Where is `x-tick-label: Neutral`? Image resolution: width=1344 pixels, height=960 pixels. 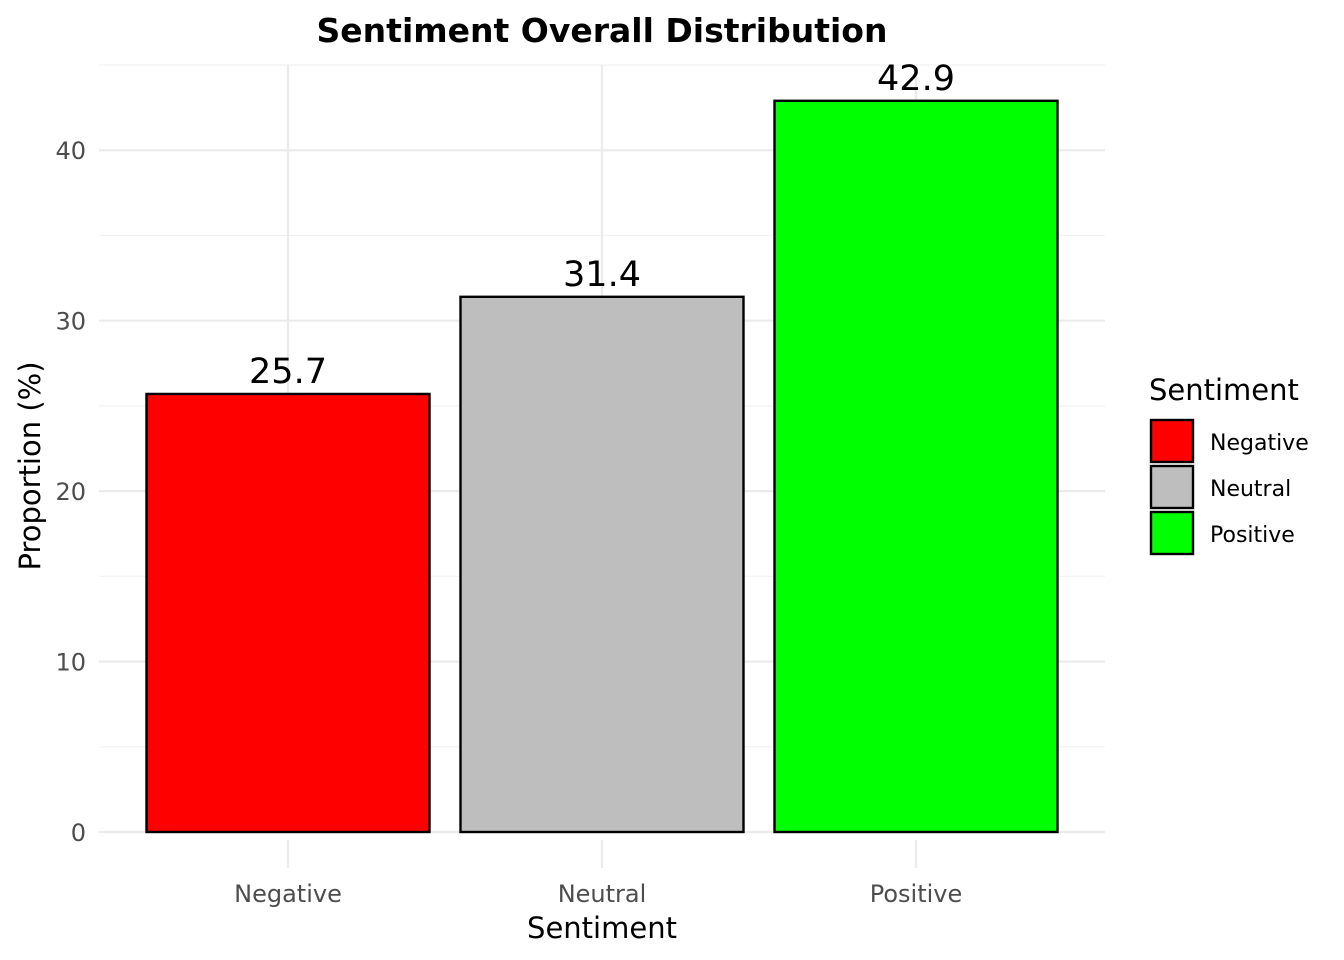 x-tick-label: Neutral is located at coordinates (602, 894).